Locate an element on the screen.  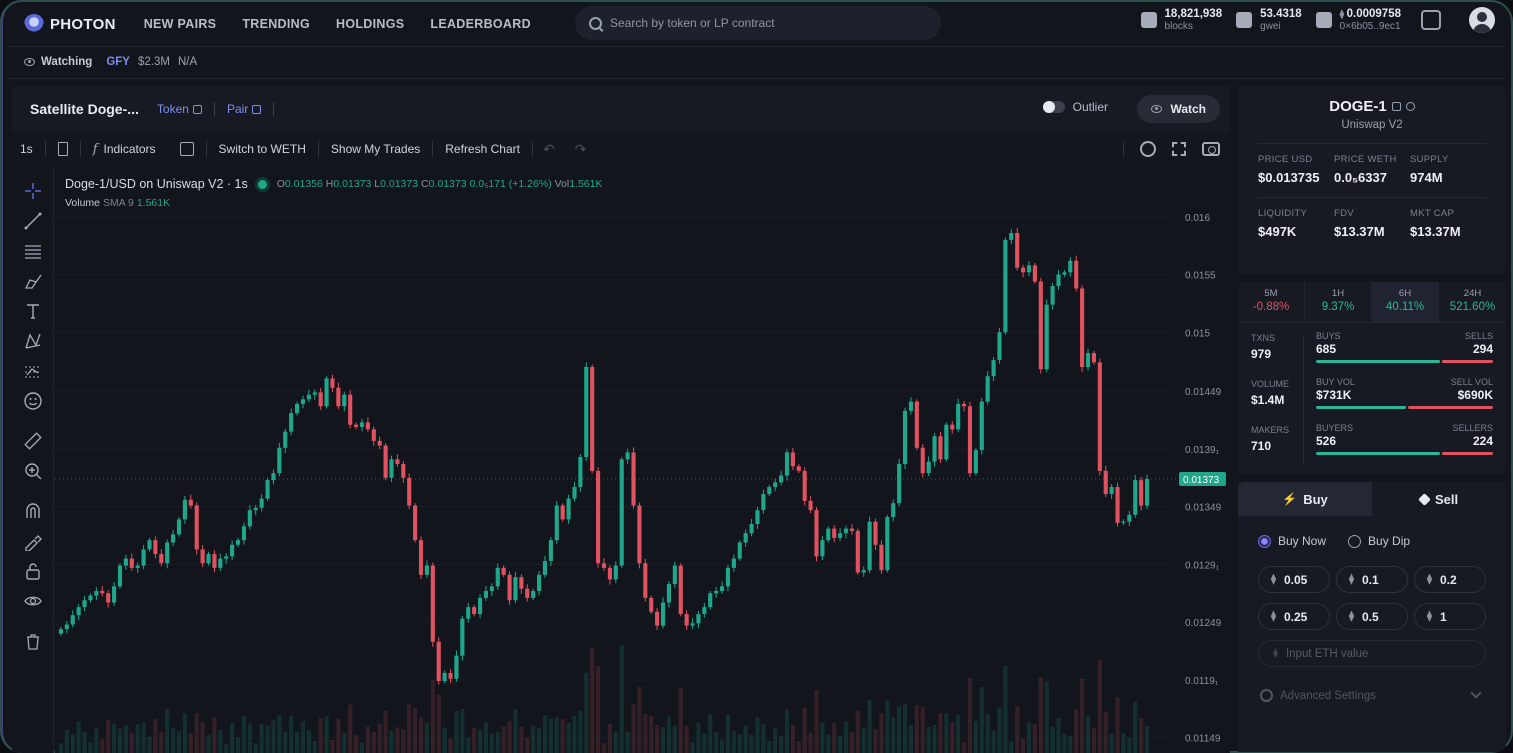
nav-new-pairs: NEW PAIRS is located at coordinates (180, 24).